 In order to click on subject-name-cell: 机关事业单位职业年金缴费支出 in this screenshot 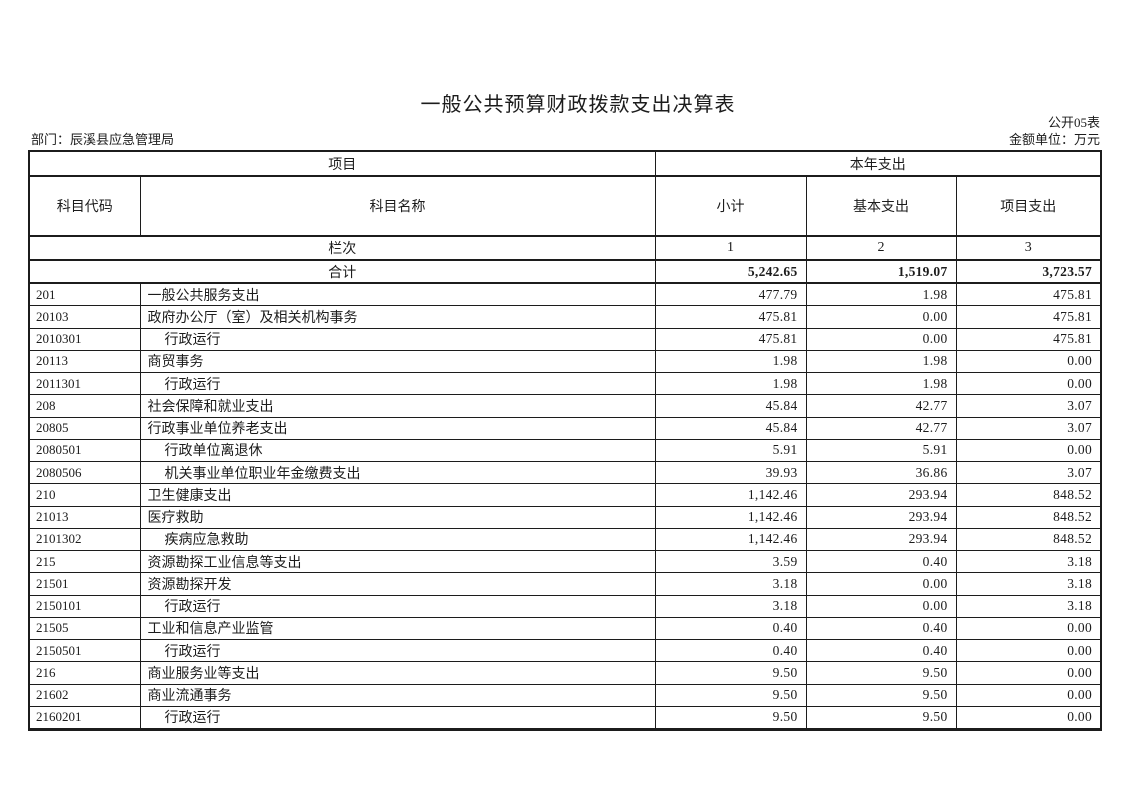, I will do `click(397, 472)`.